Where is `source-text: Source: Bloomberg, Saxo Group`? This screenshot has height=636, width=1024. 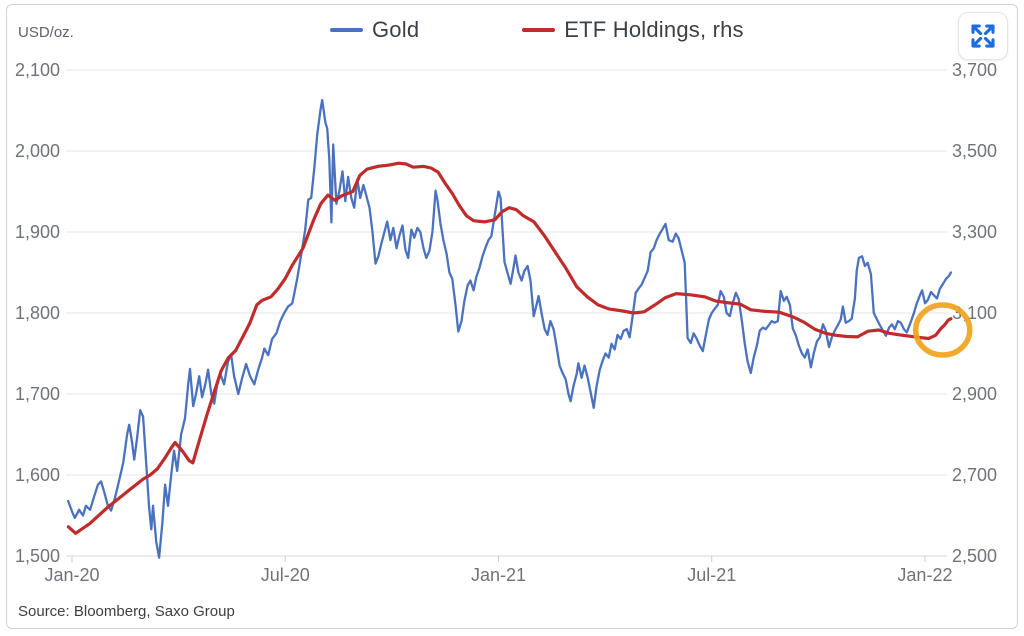 source-text: Source: Bloomberg, Saxo Group is located at coordinates (126, 611).